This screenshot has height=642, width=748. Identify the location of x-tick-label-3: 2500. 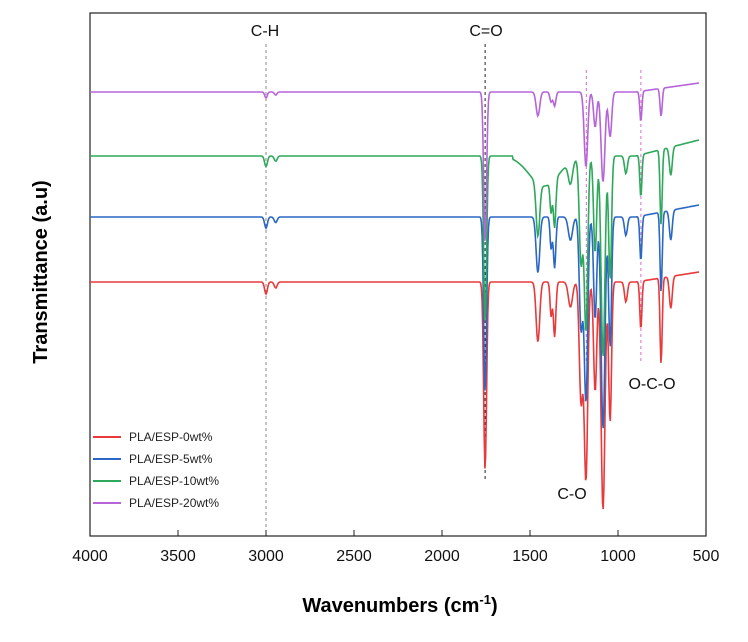
(354, 556).